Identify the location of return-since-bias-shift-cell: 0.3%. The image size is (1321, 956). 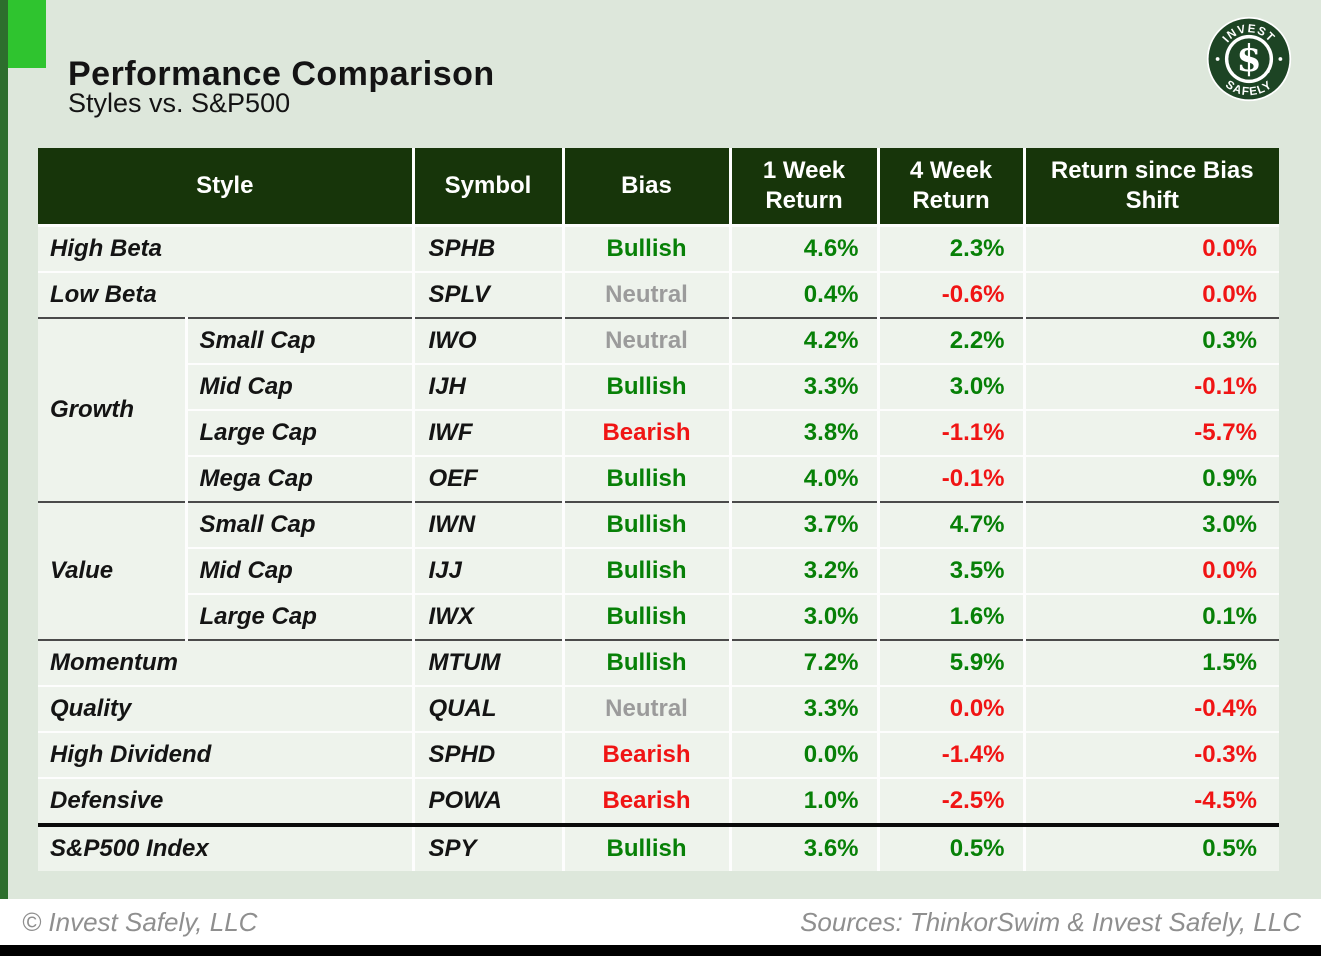
(1150, 340).